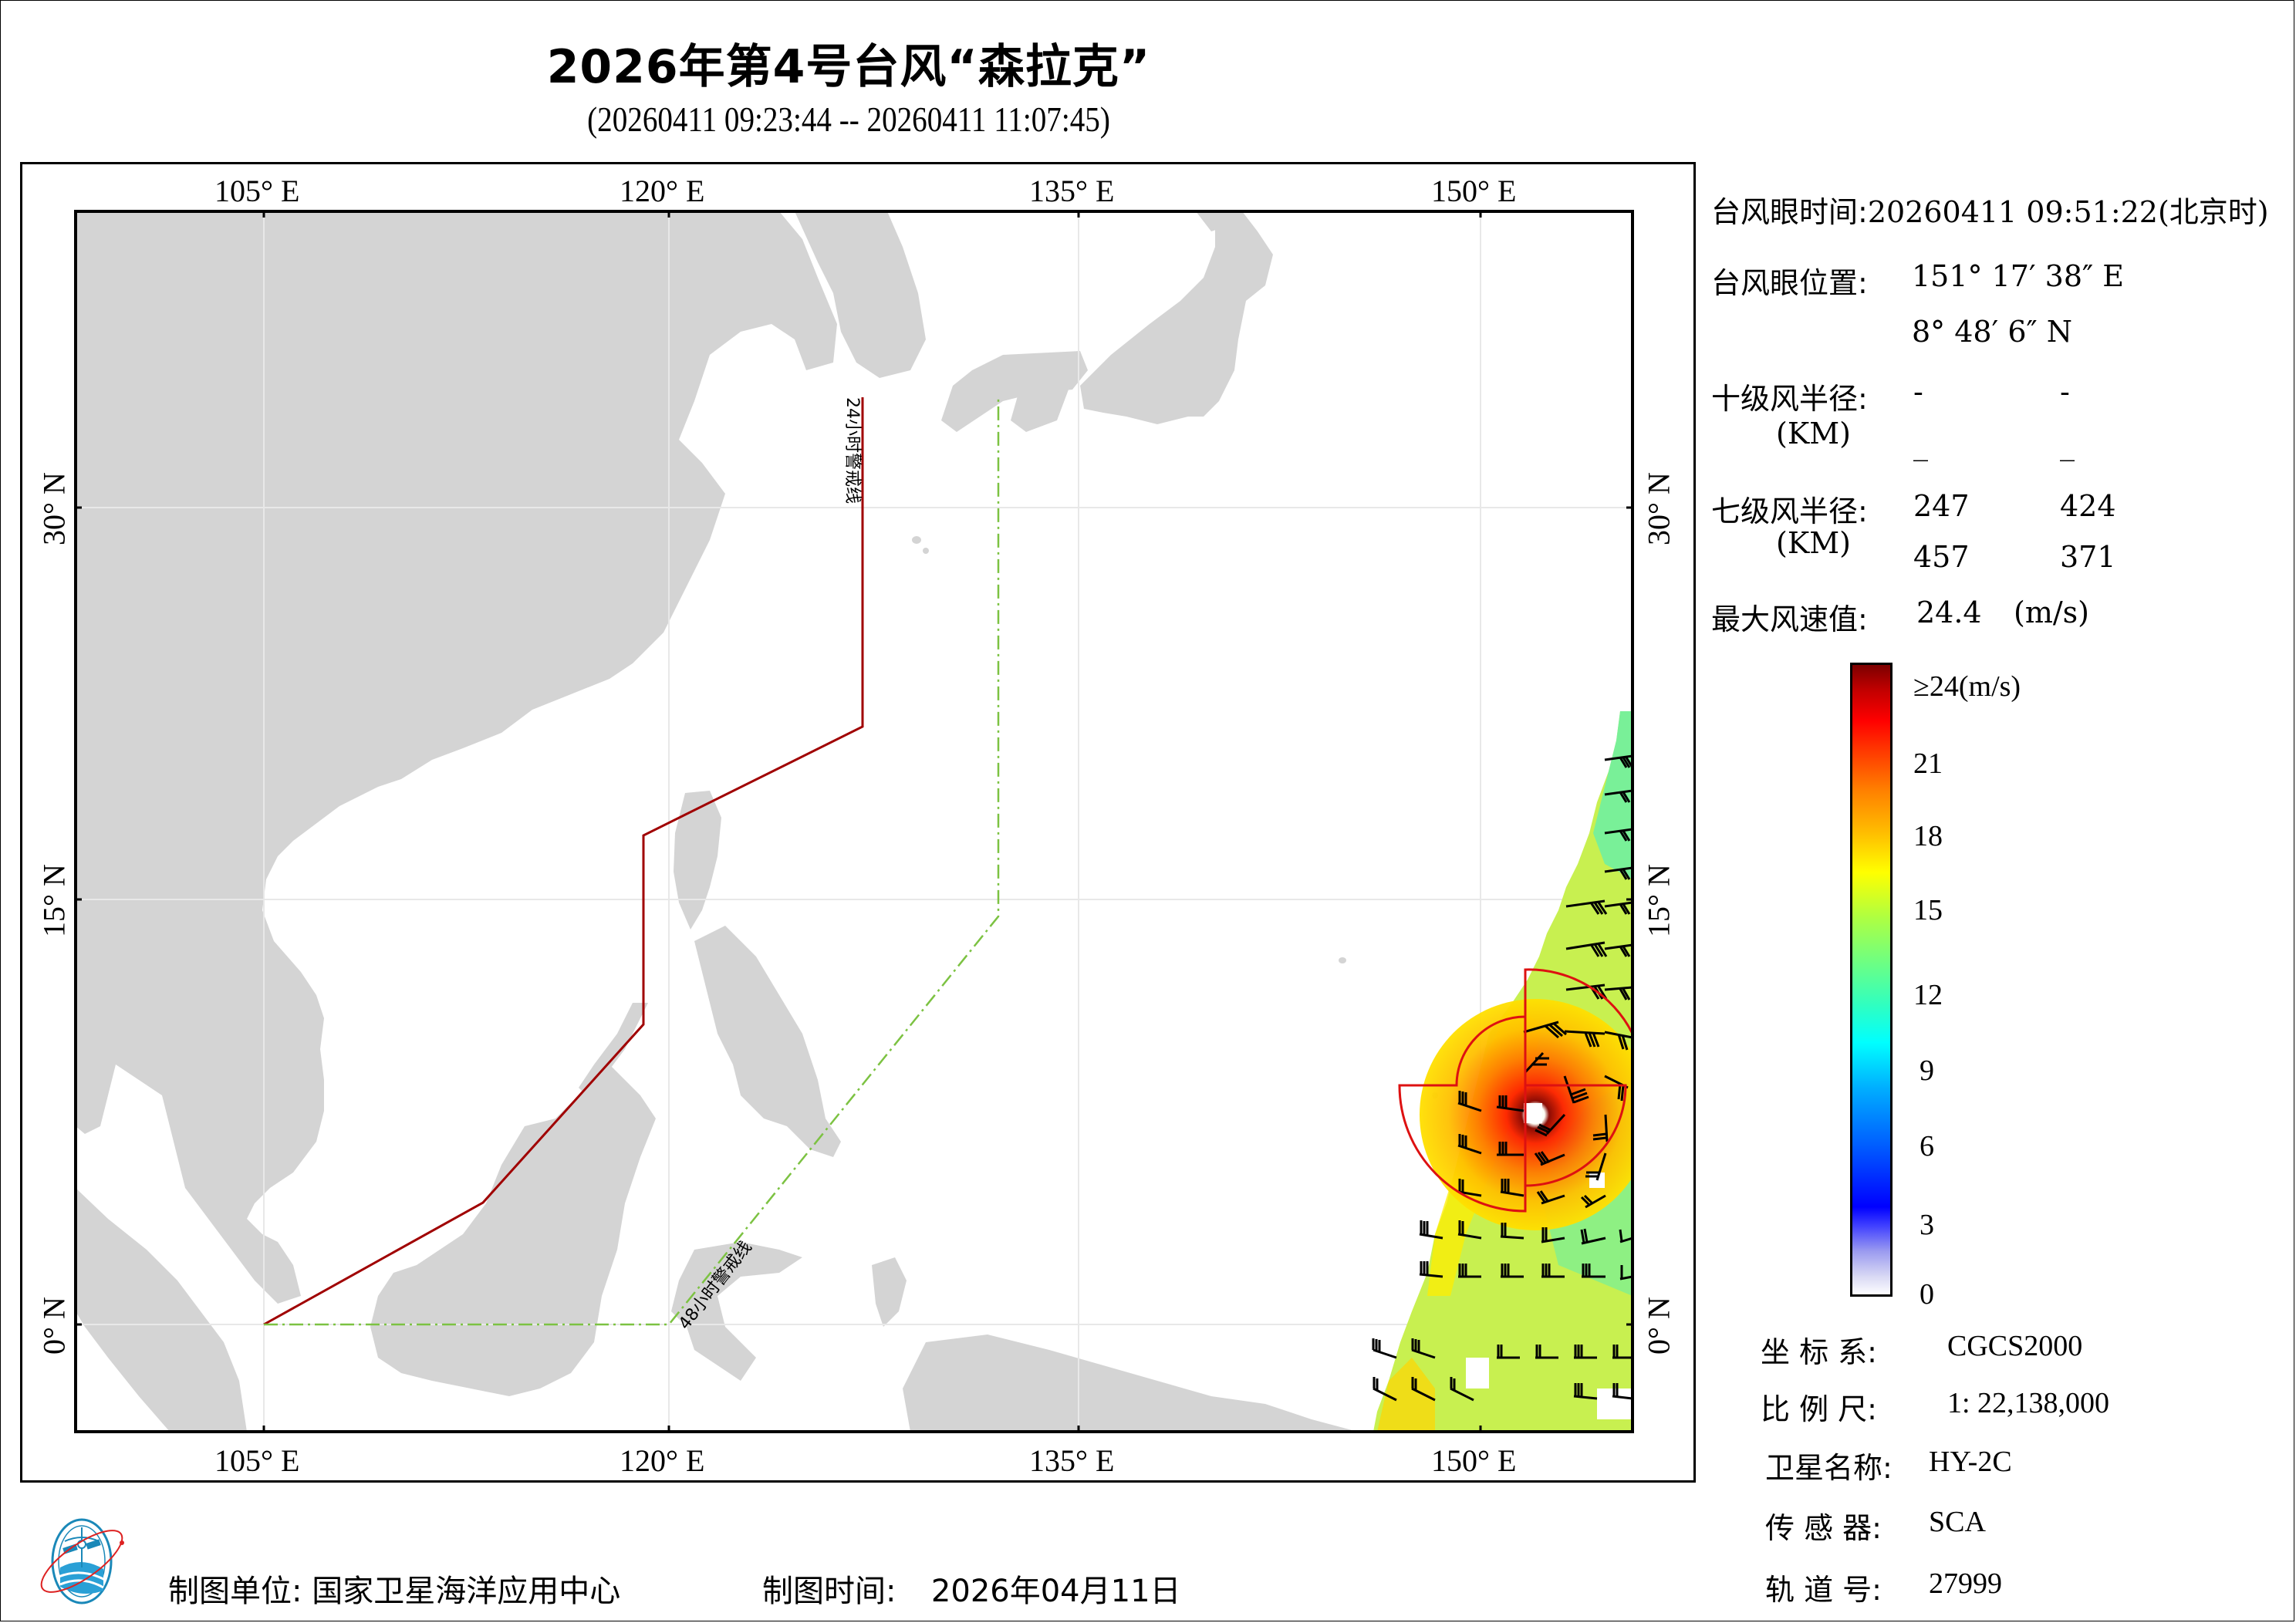  What do you see at coordinates (2018, 276) in the screenshot?
I see `eye-position-lon: 151° 17′ 38″ E` at bounding box center [2018, 276].